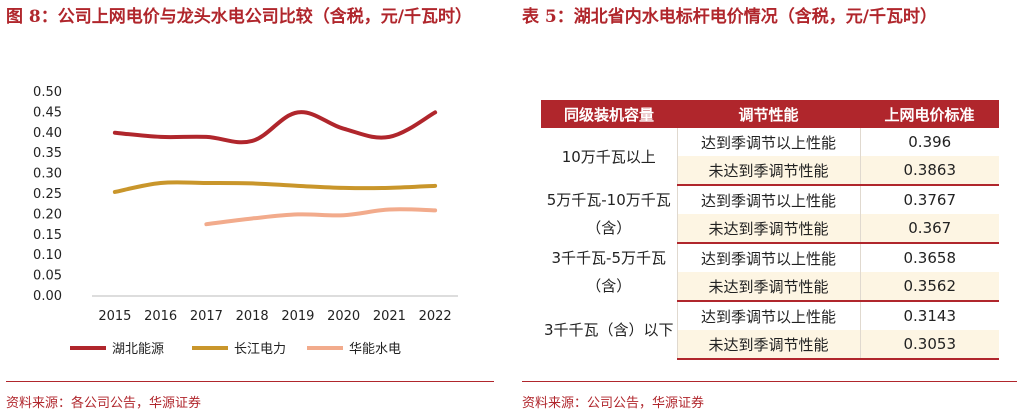 Image resolution: width=1022 pixels, height=417 pixels. Describe the element at coordinates (47, 194) in the screenshot. I see `y-tick-label: 0.25` at that location.